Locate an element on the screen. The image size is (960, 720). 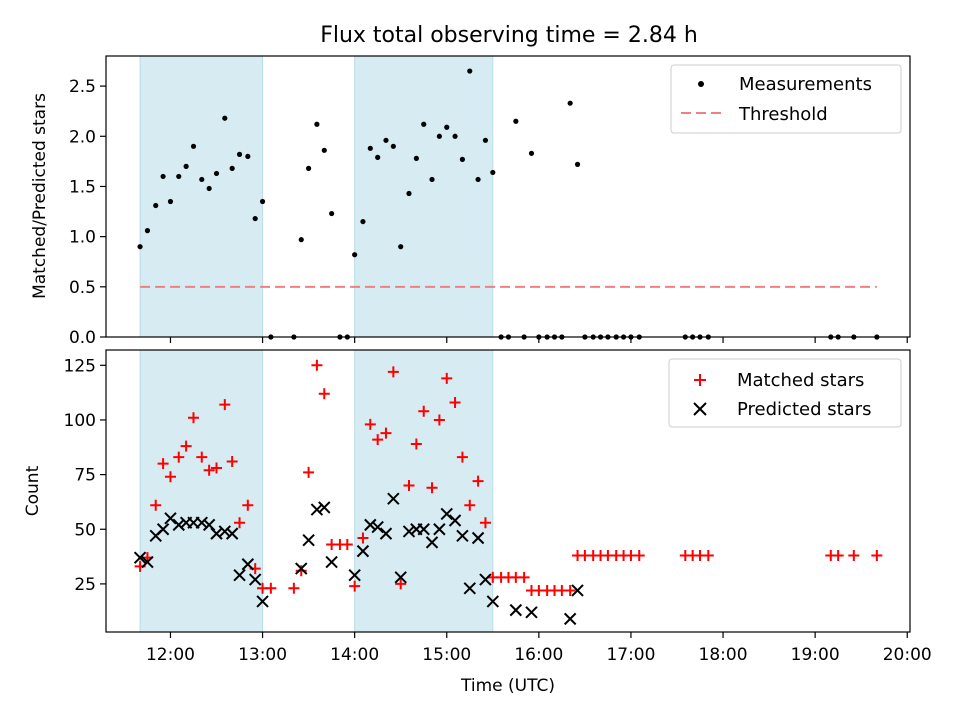
top-legend: Measurements Threshold is located at coordinates (786, 99).